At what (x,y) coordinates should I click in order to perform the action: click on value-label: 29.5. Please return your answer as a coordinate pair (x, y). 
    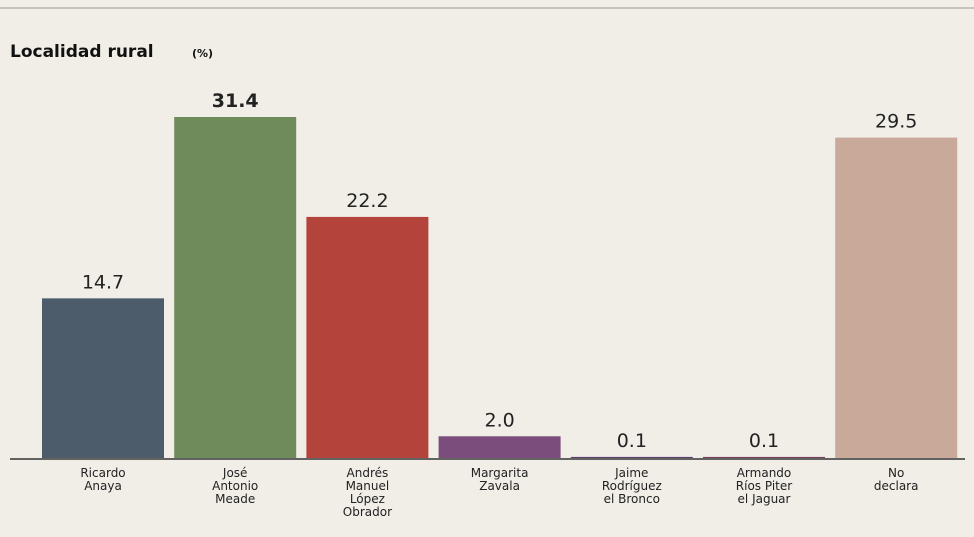
    Looking at the image, I should click on (896, 122).